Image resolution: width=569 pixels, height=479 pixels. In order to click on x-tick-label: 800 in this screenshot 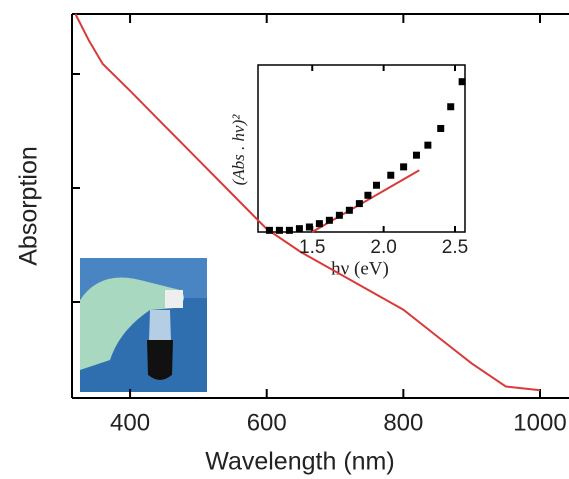, I will do `click(403, 422)`.